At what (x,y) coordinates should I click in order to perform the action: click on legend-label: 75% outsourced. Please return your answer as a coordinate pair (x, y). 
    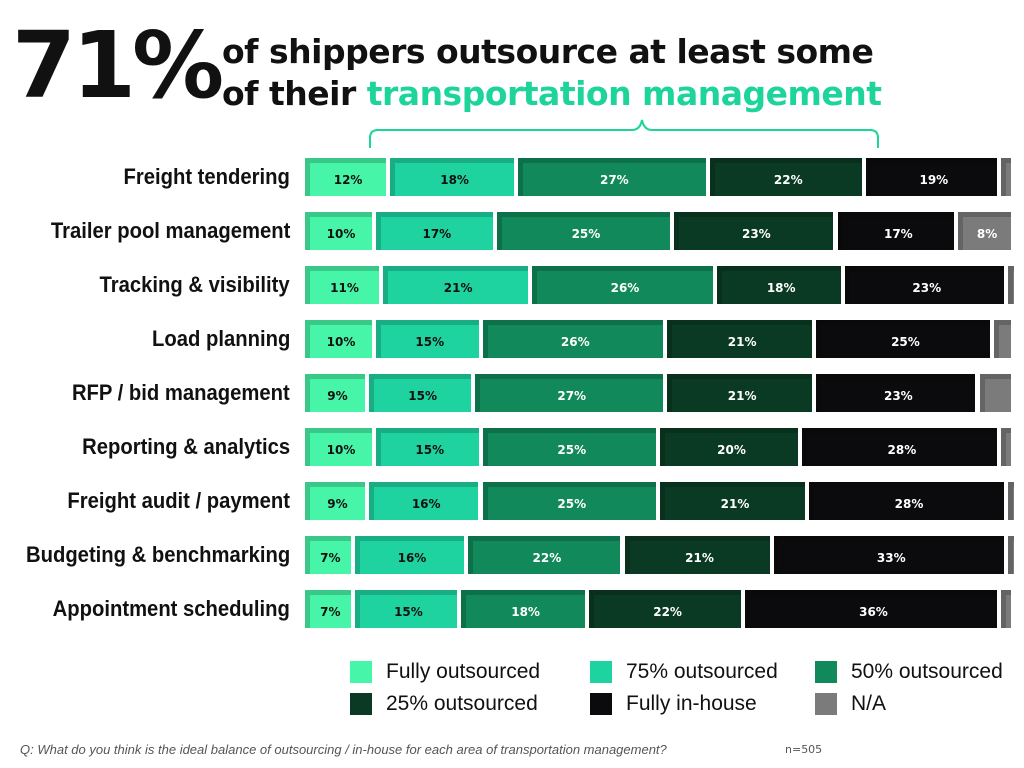
    Looking at the image, I should click on (702, 671).